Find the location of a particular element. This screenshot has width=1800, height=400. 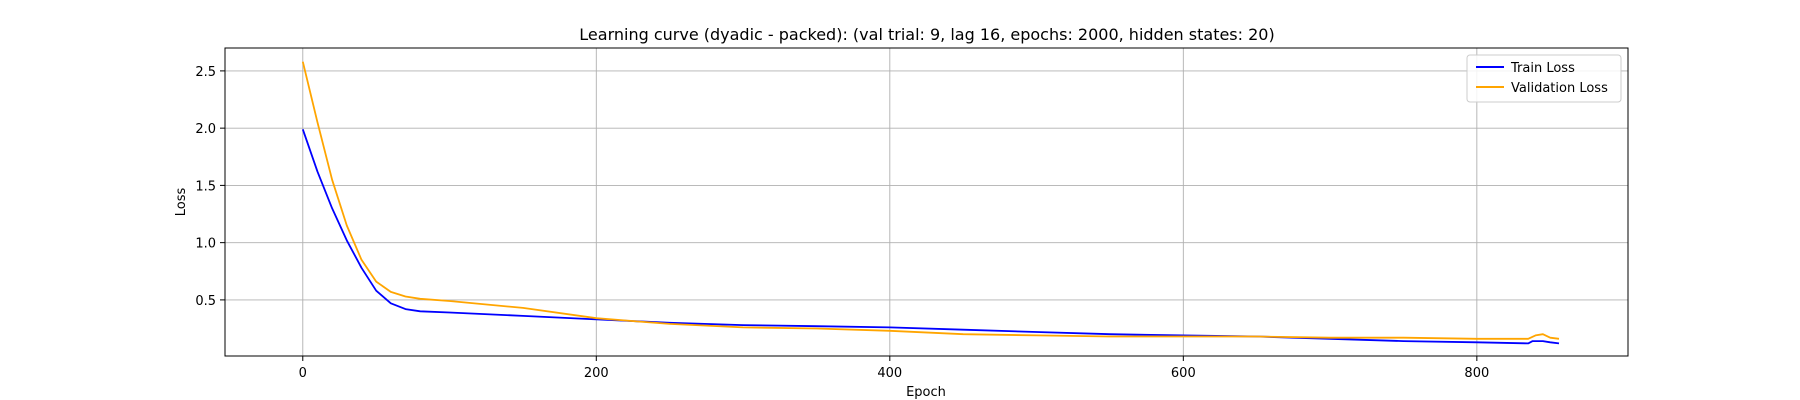

legend: Train Loss Validation Loss is located at coordinates (1544, 78).